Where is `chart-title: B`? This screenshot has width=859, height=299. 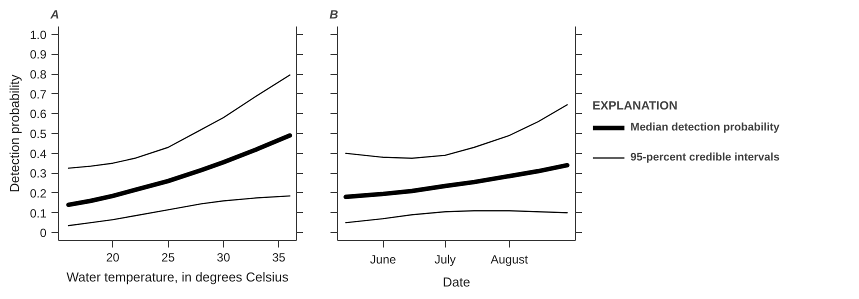 chart-title: B is located at coordinates (334, 15).